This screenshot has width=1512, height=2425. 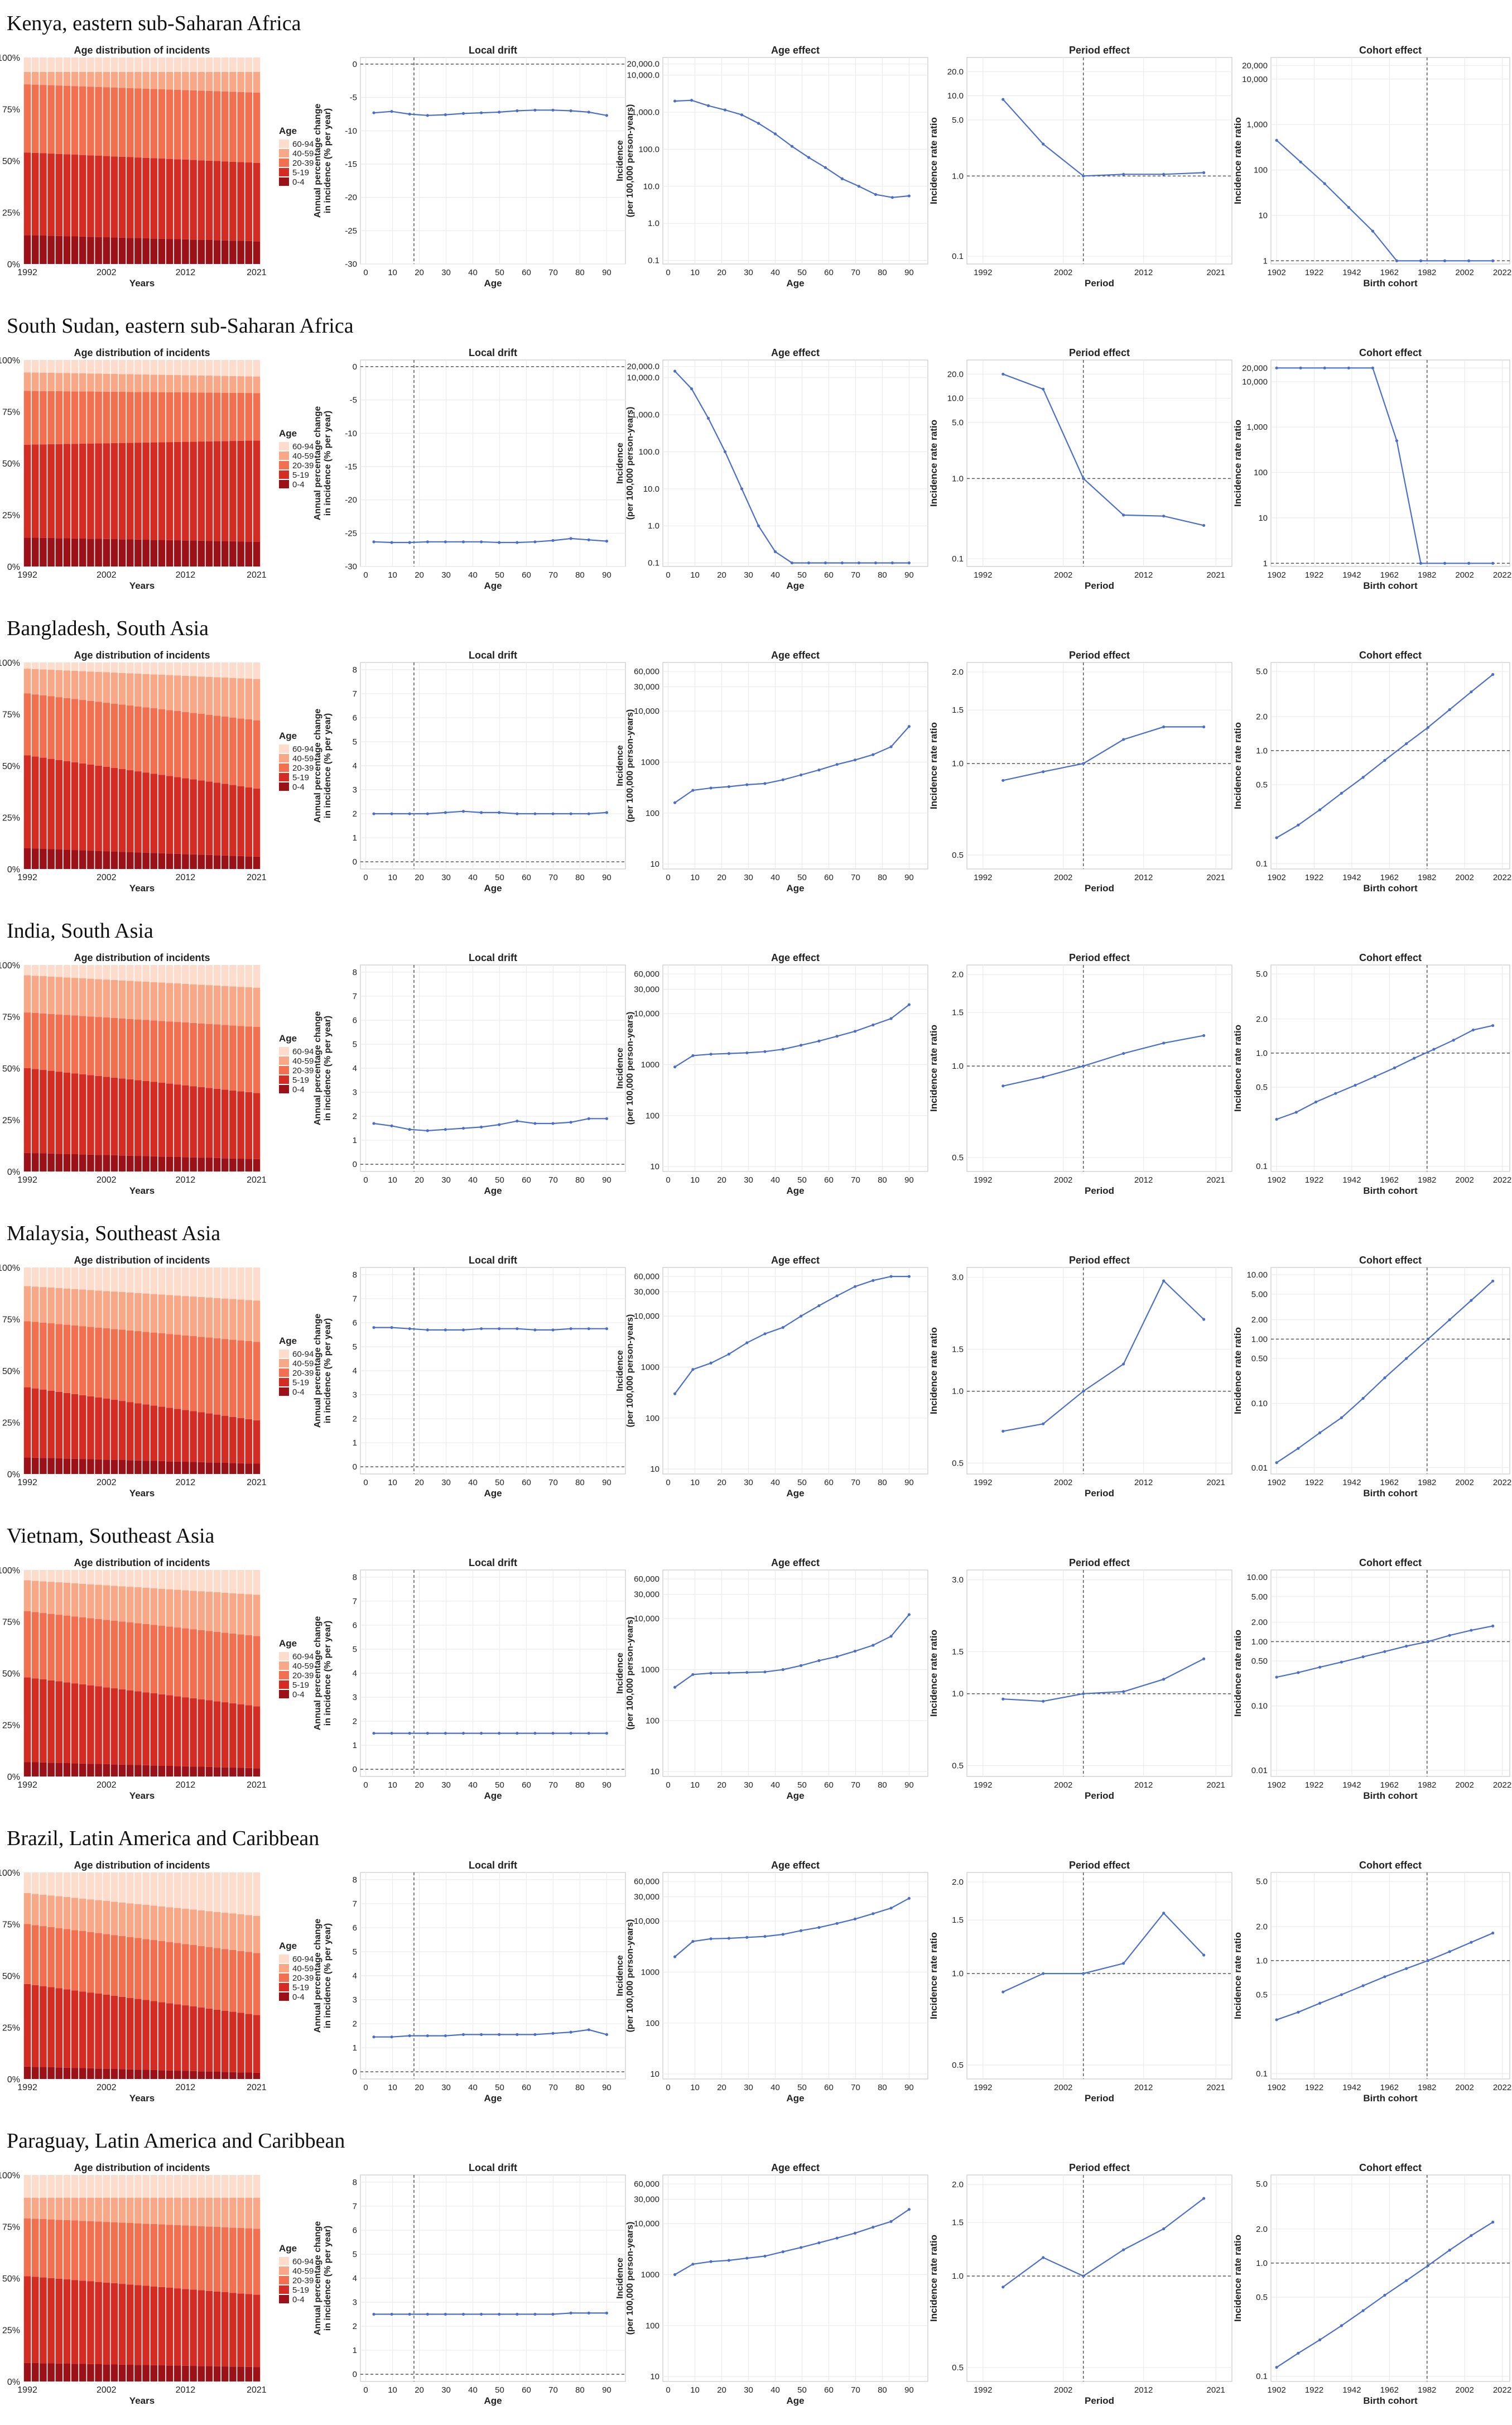 I want to click on y-tick-label: 7, so click(x=355, y=1602).